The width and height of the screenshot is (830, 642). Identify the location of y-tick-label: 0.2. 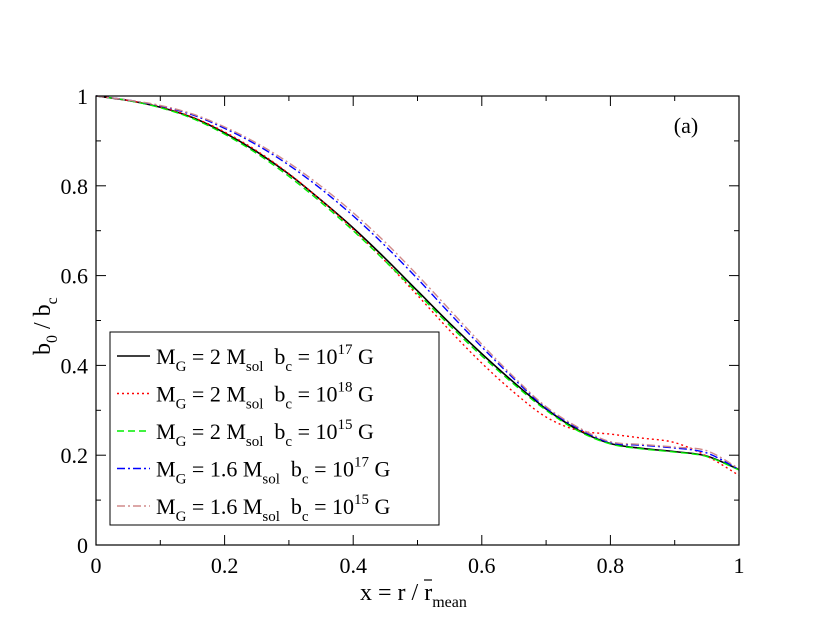
(75, 455).